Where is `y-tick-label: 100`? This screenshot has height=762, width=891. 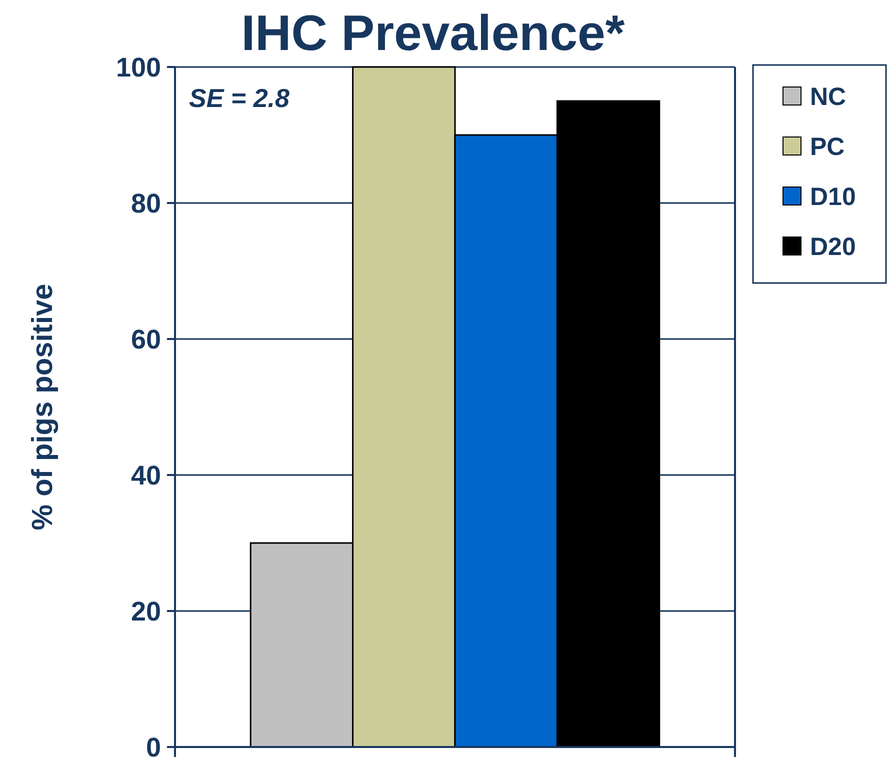
y-tick-label: 100 is located at coordinates (138, 67).